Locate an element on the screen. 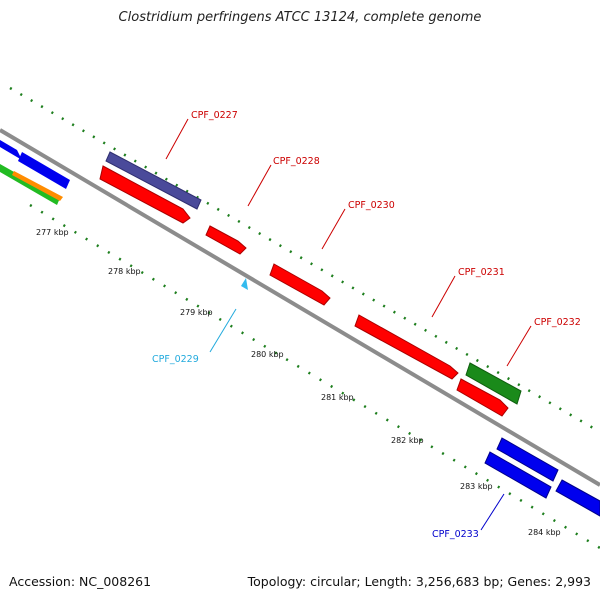 The image size is (600, 600). feature-cds-0232-red is located at coordinates (482, 397).